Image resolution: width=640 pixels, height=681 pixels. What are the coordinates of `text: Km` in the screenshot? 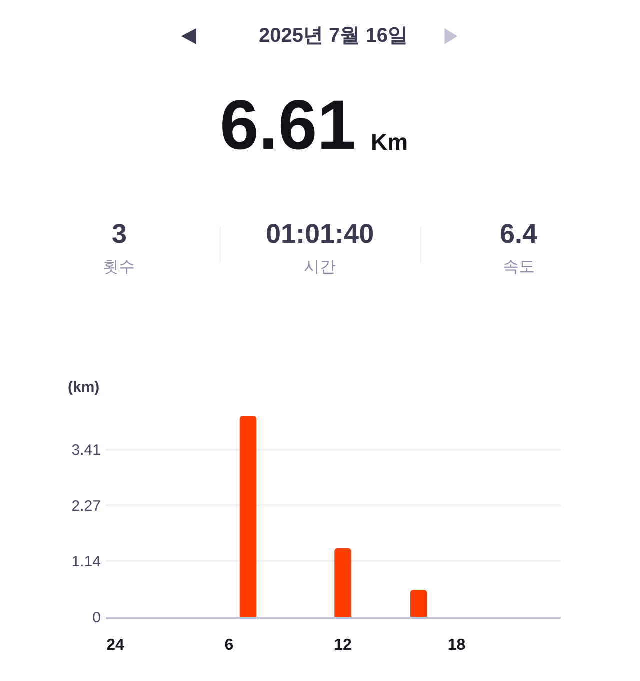 It's located at (389, 142).